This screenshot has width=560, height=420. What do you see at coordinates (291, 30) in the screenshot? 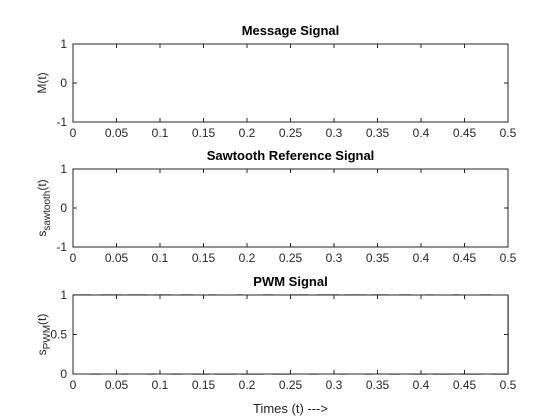
I see `subplot-title: Message Signal` at bounding box center [291, 30].